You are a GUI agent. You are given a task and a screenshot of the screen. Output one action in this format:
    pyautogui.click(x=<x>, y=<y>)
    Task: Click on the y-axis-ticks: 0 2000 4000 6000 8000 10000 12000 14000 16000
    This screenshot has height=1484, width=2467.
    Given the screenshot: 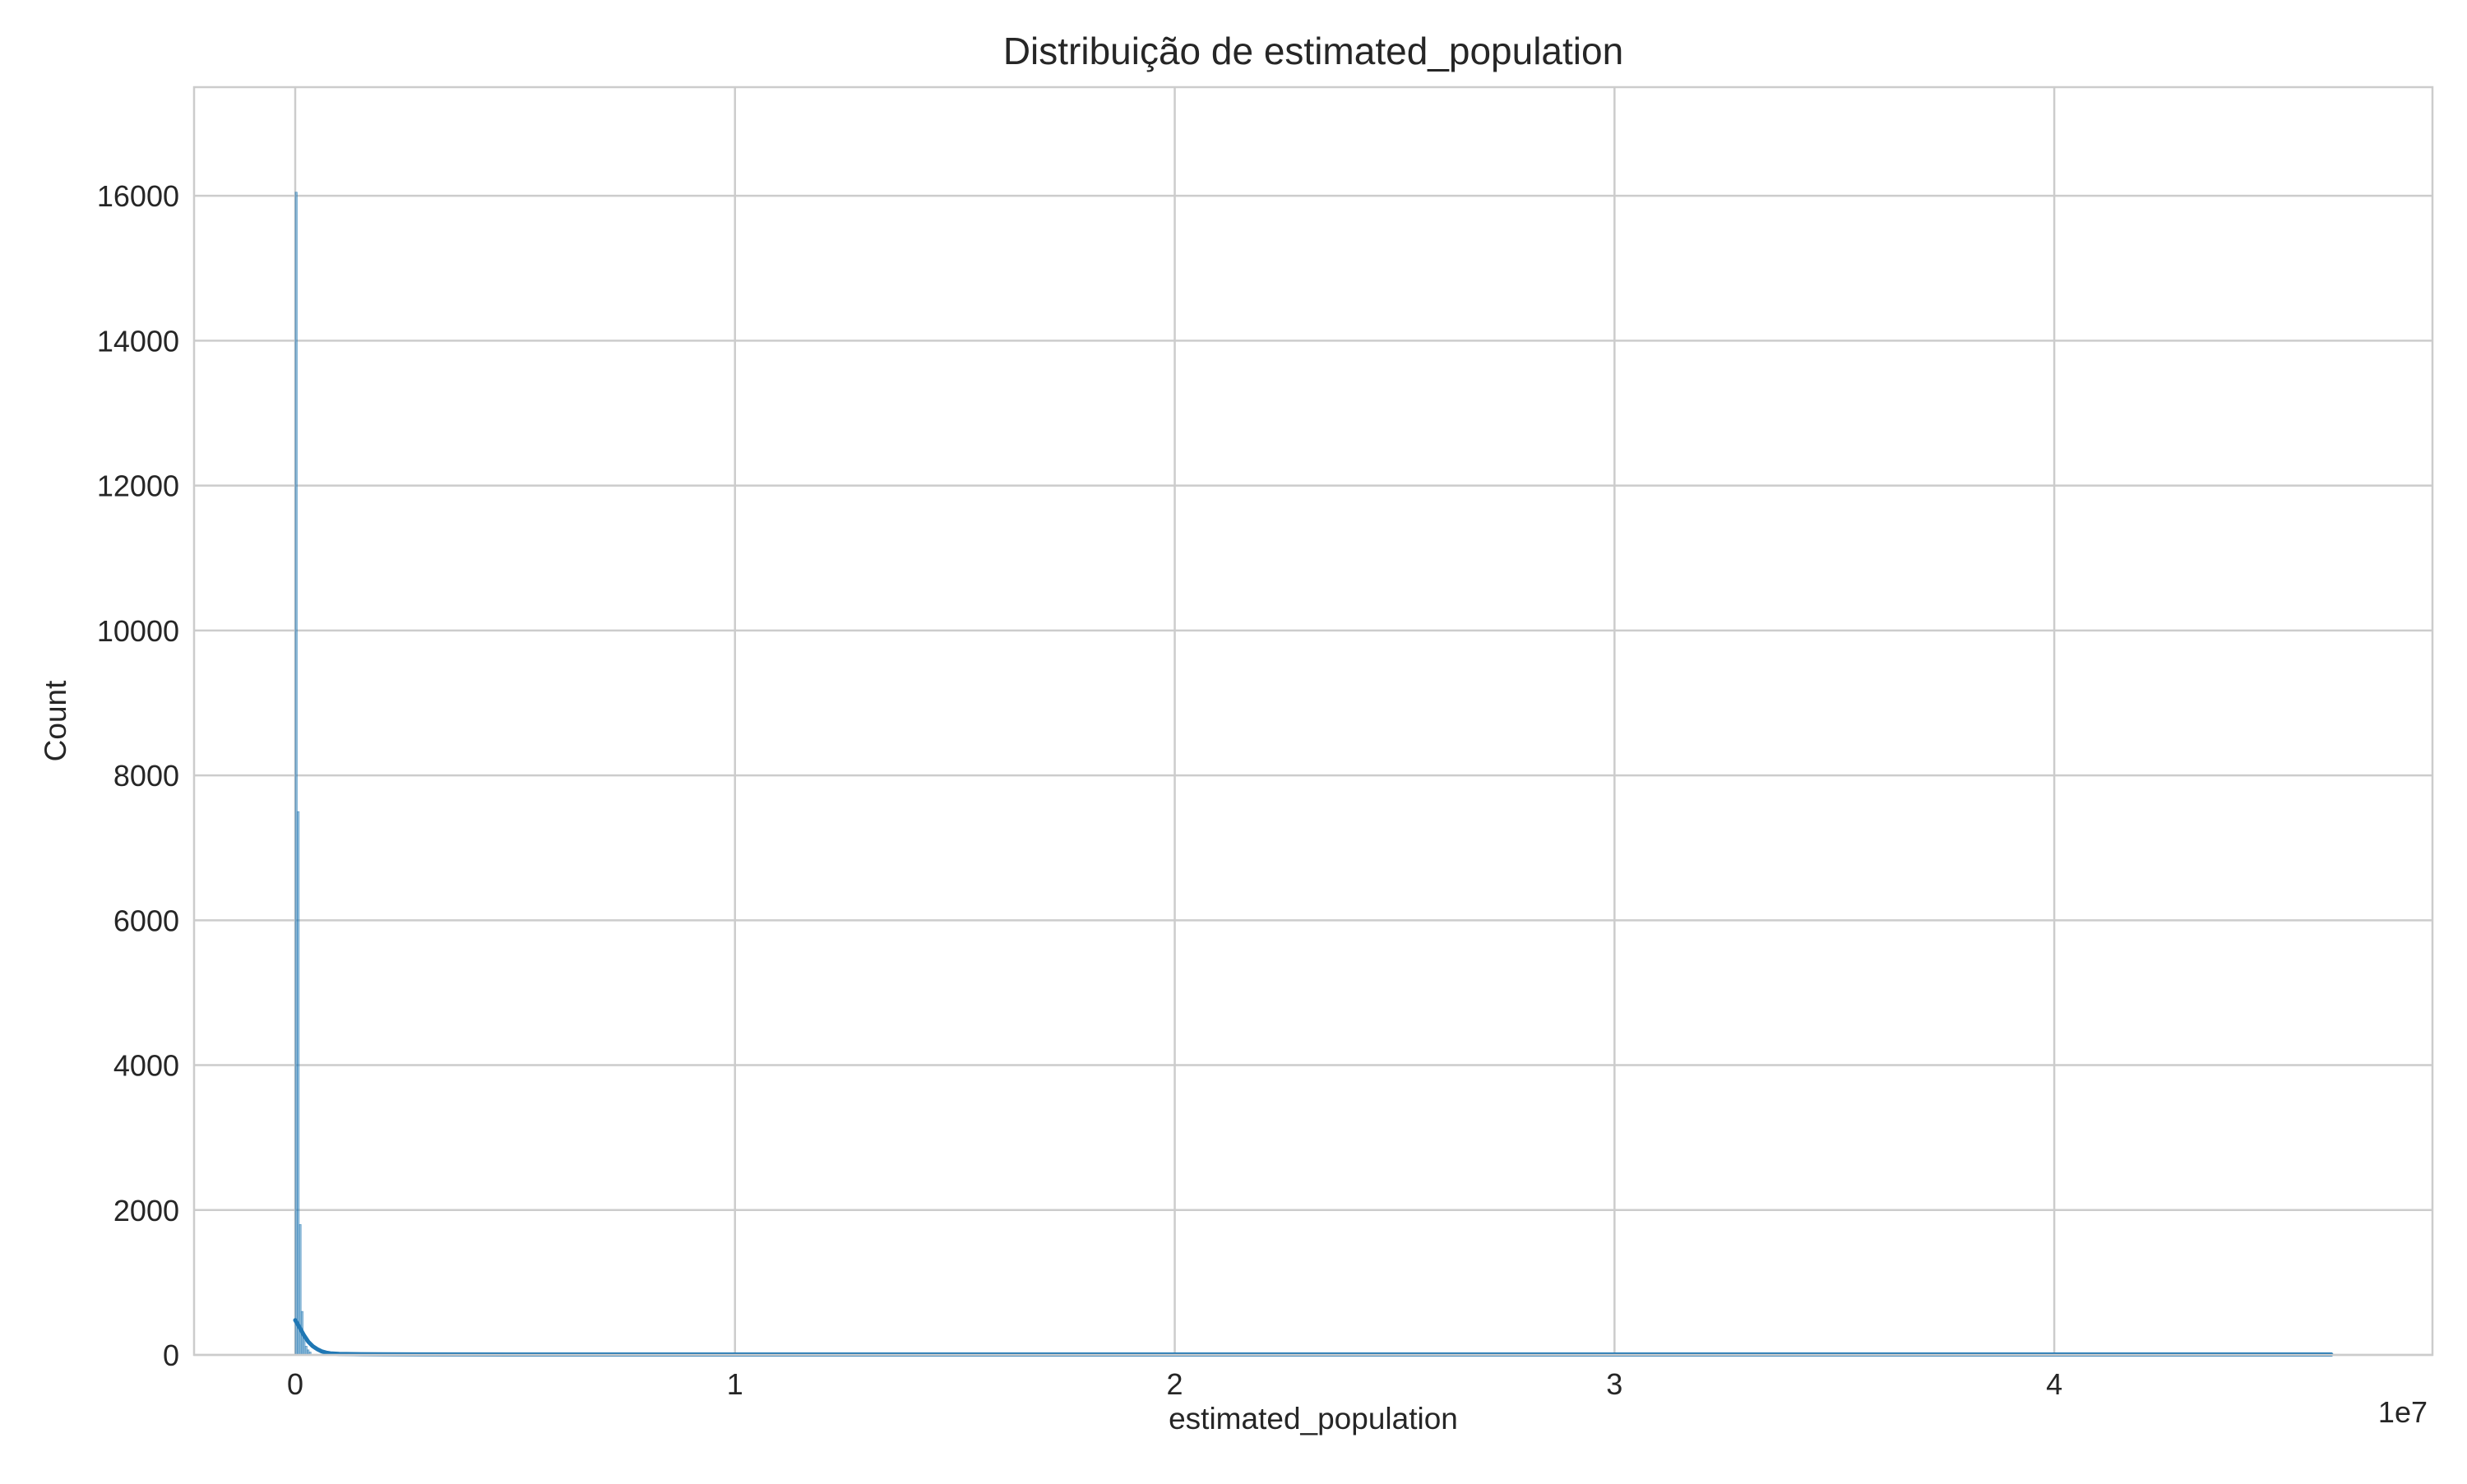 What is the action you would take?
    pyautogui.click(x=138, y=776)
    